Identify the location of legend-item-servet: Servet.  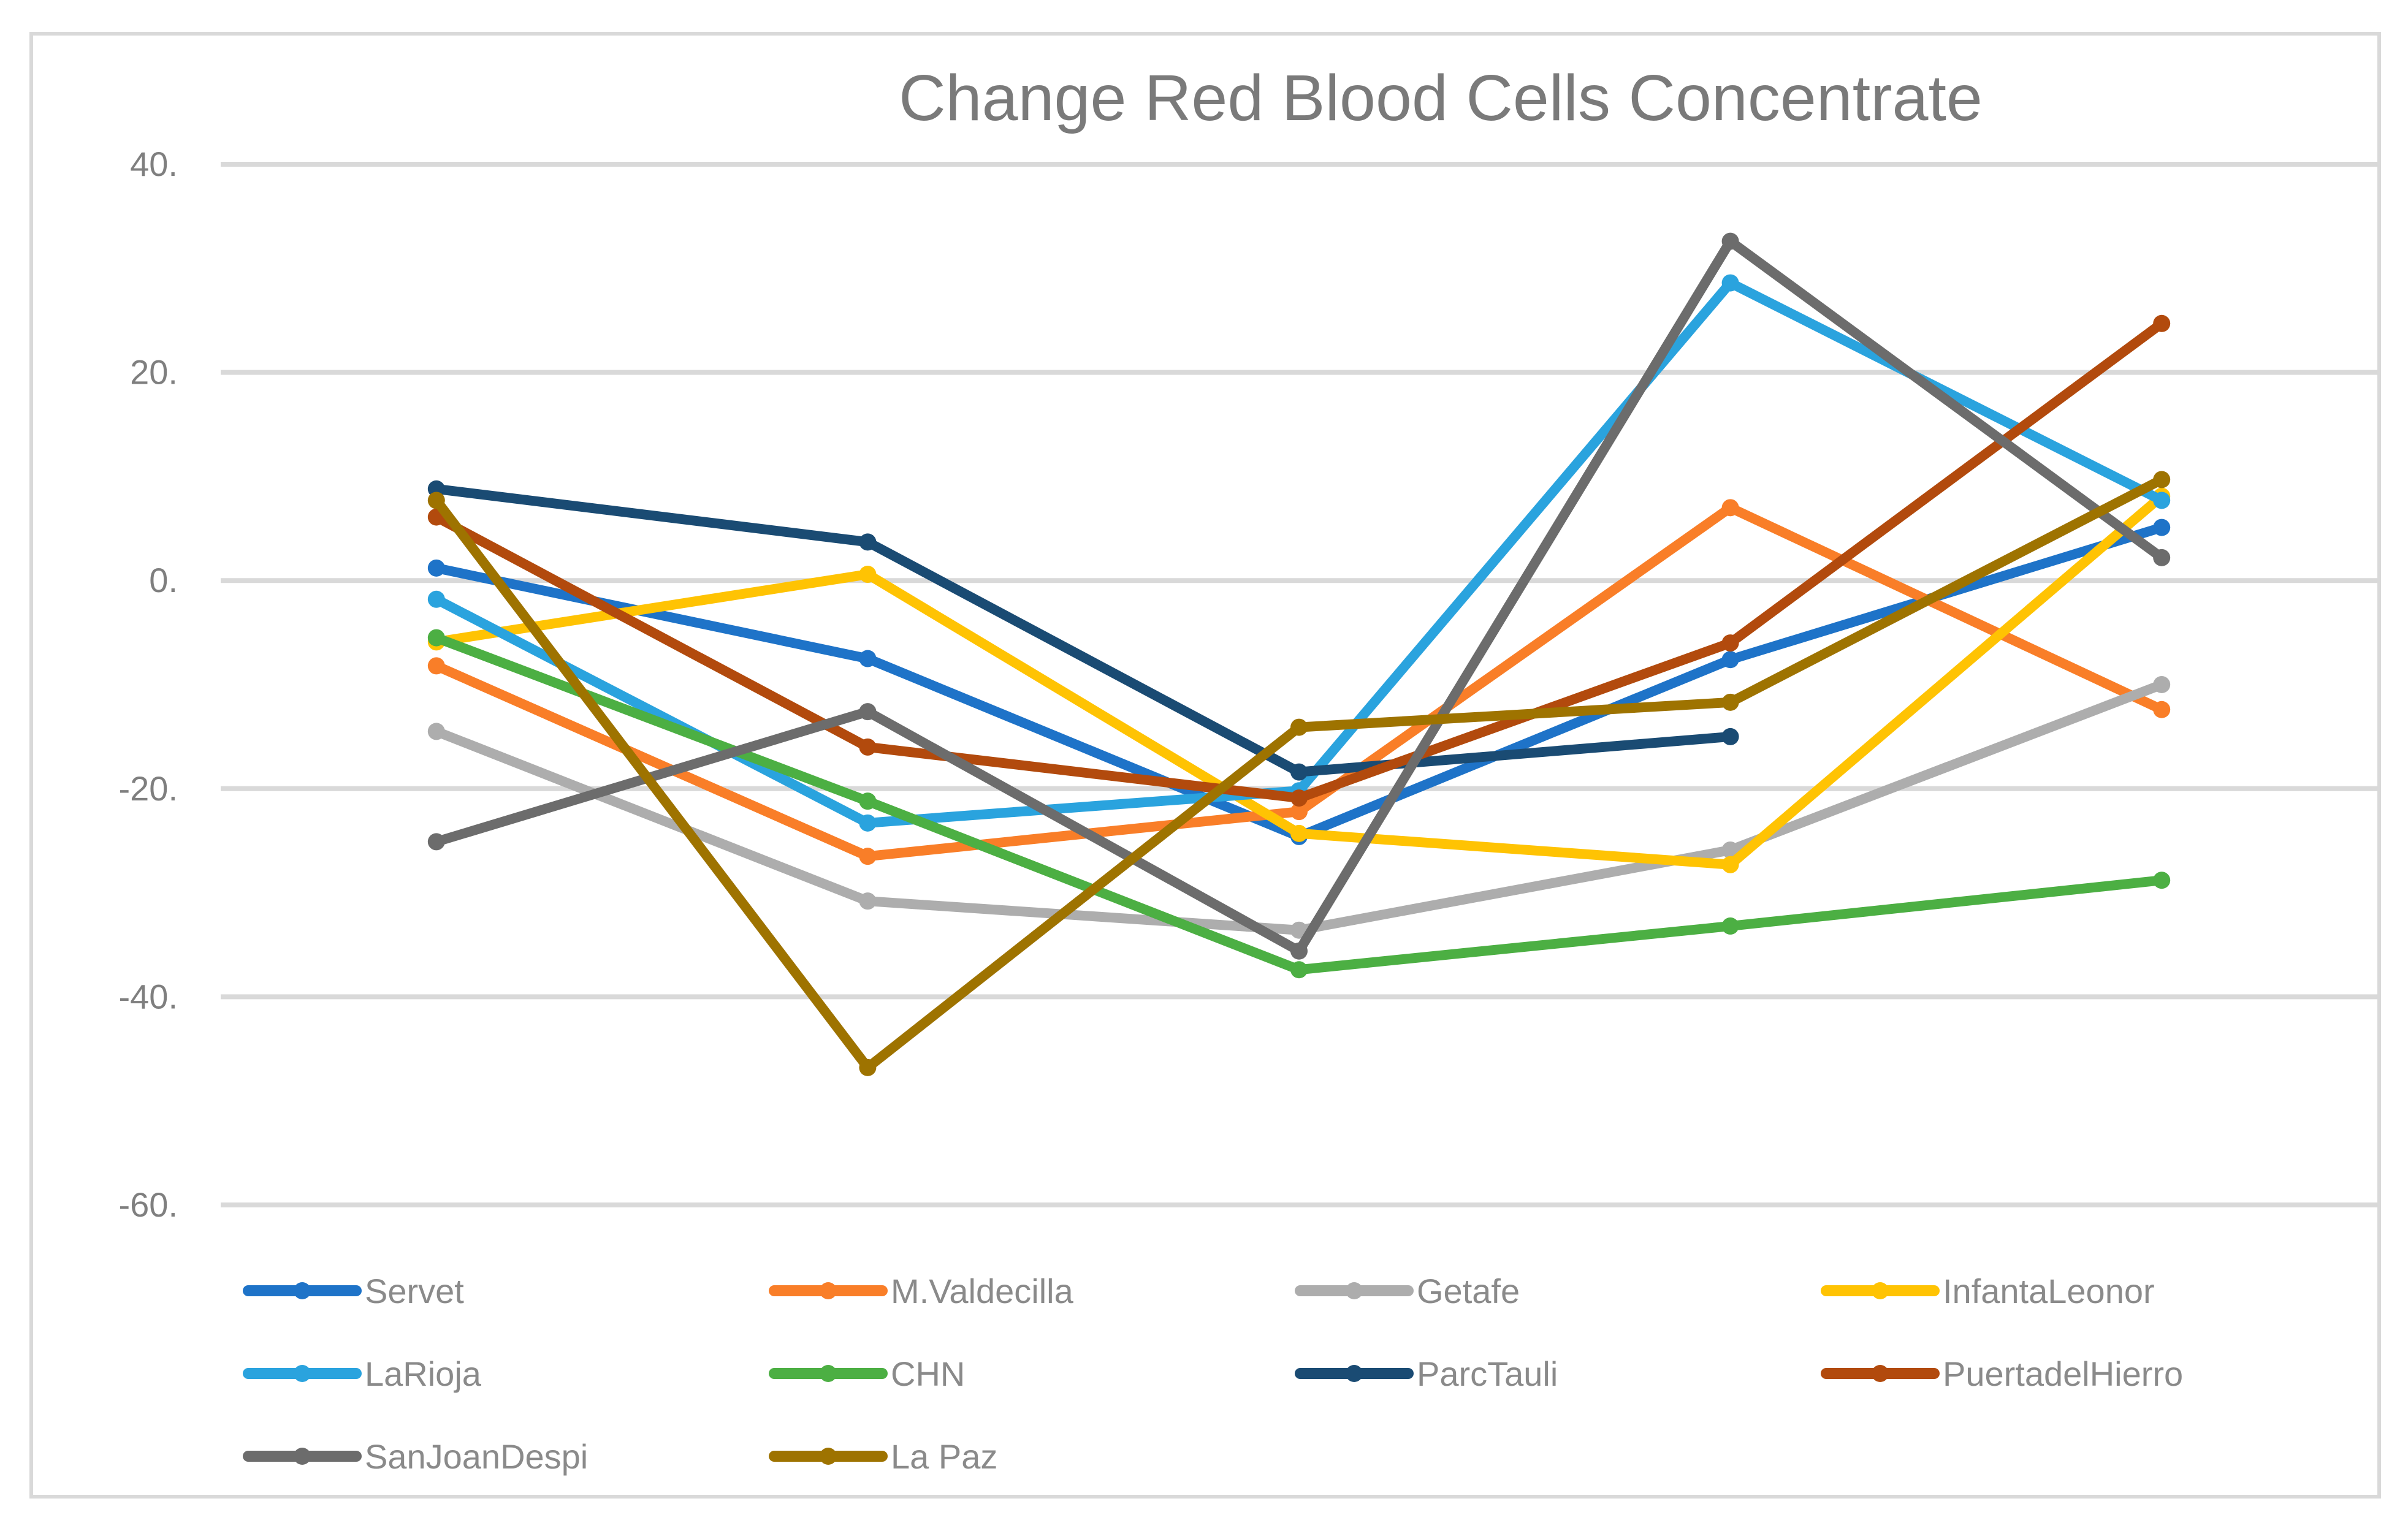
(353, 1291).